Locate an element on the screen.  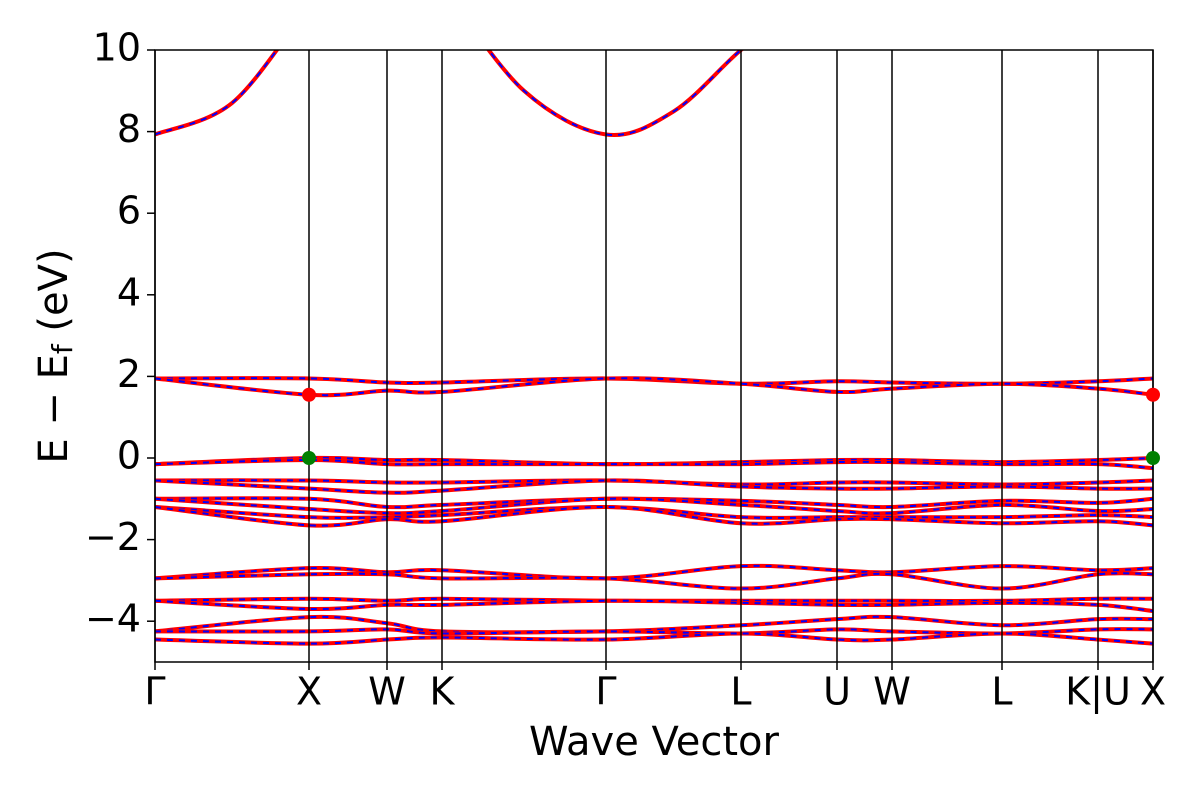
y-axis-label: E − Ef (eV) is located at coordinates (55, 355).